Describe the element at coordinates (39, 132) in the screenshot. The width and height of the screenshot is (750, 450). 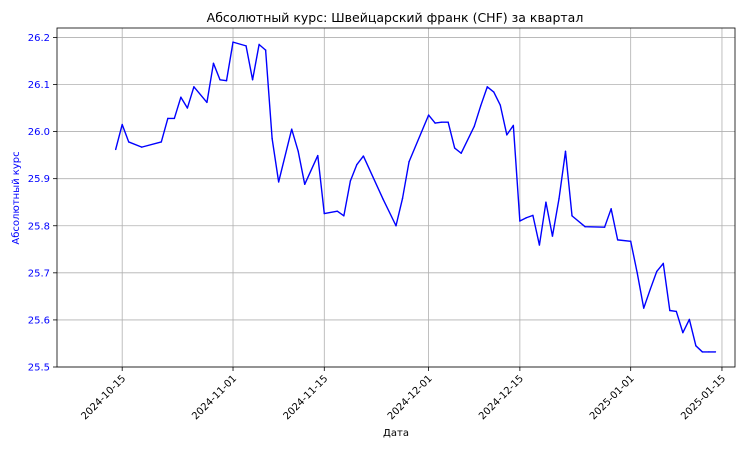
I see `y-tick-label: 26.0` at that location.